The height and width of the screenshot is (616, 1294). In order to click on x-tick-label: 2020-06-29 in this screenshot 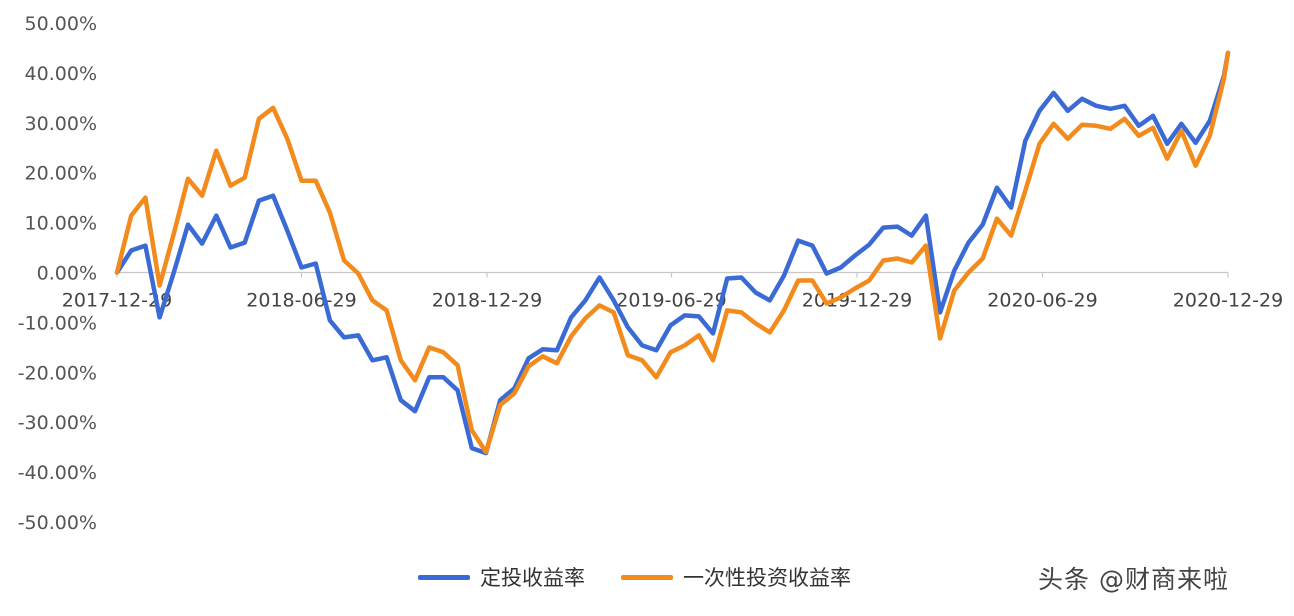, I will do `click(1042, 301)`.